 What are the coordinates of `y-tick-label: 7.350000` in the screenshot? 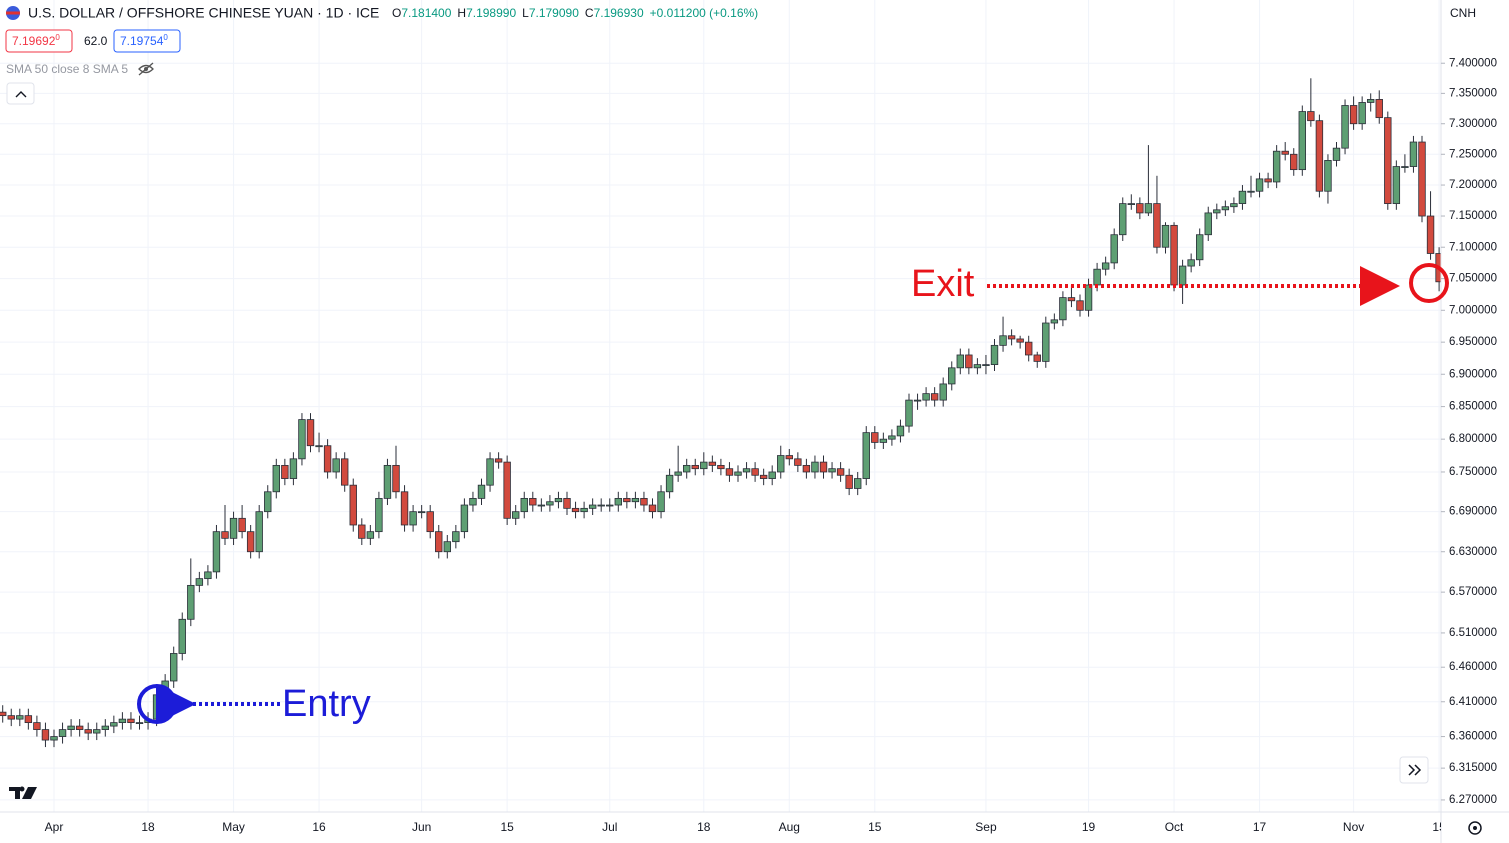 It's located at (1473, 93).